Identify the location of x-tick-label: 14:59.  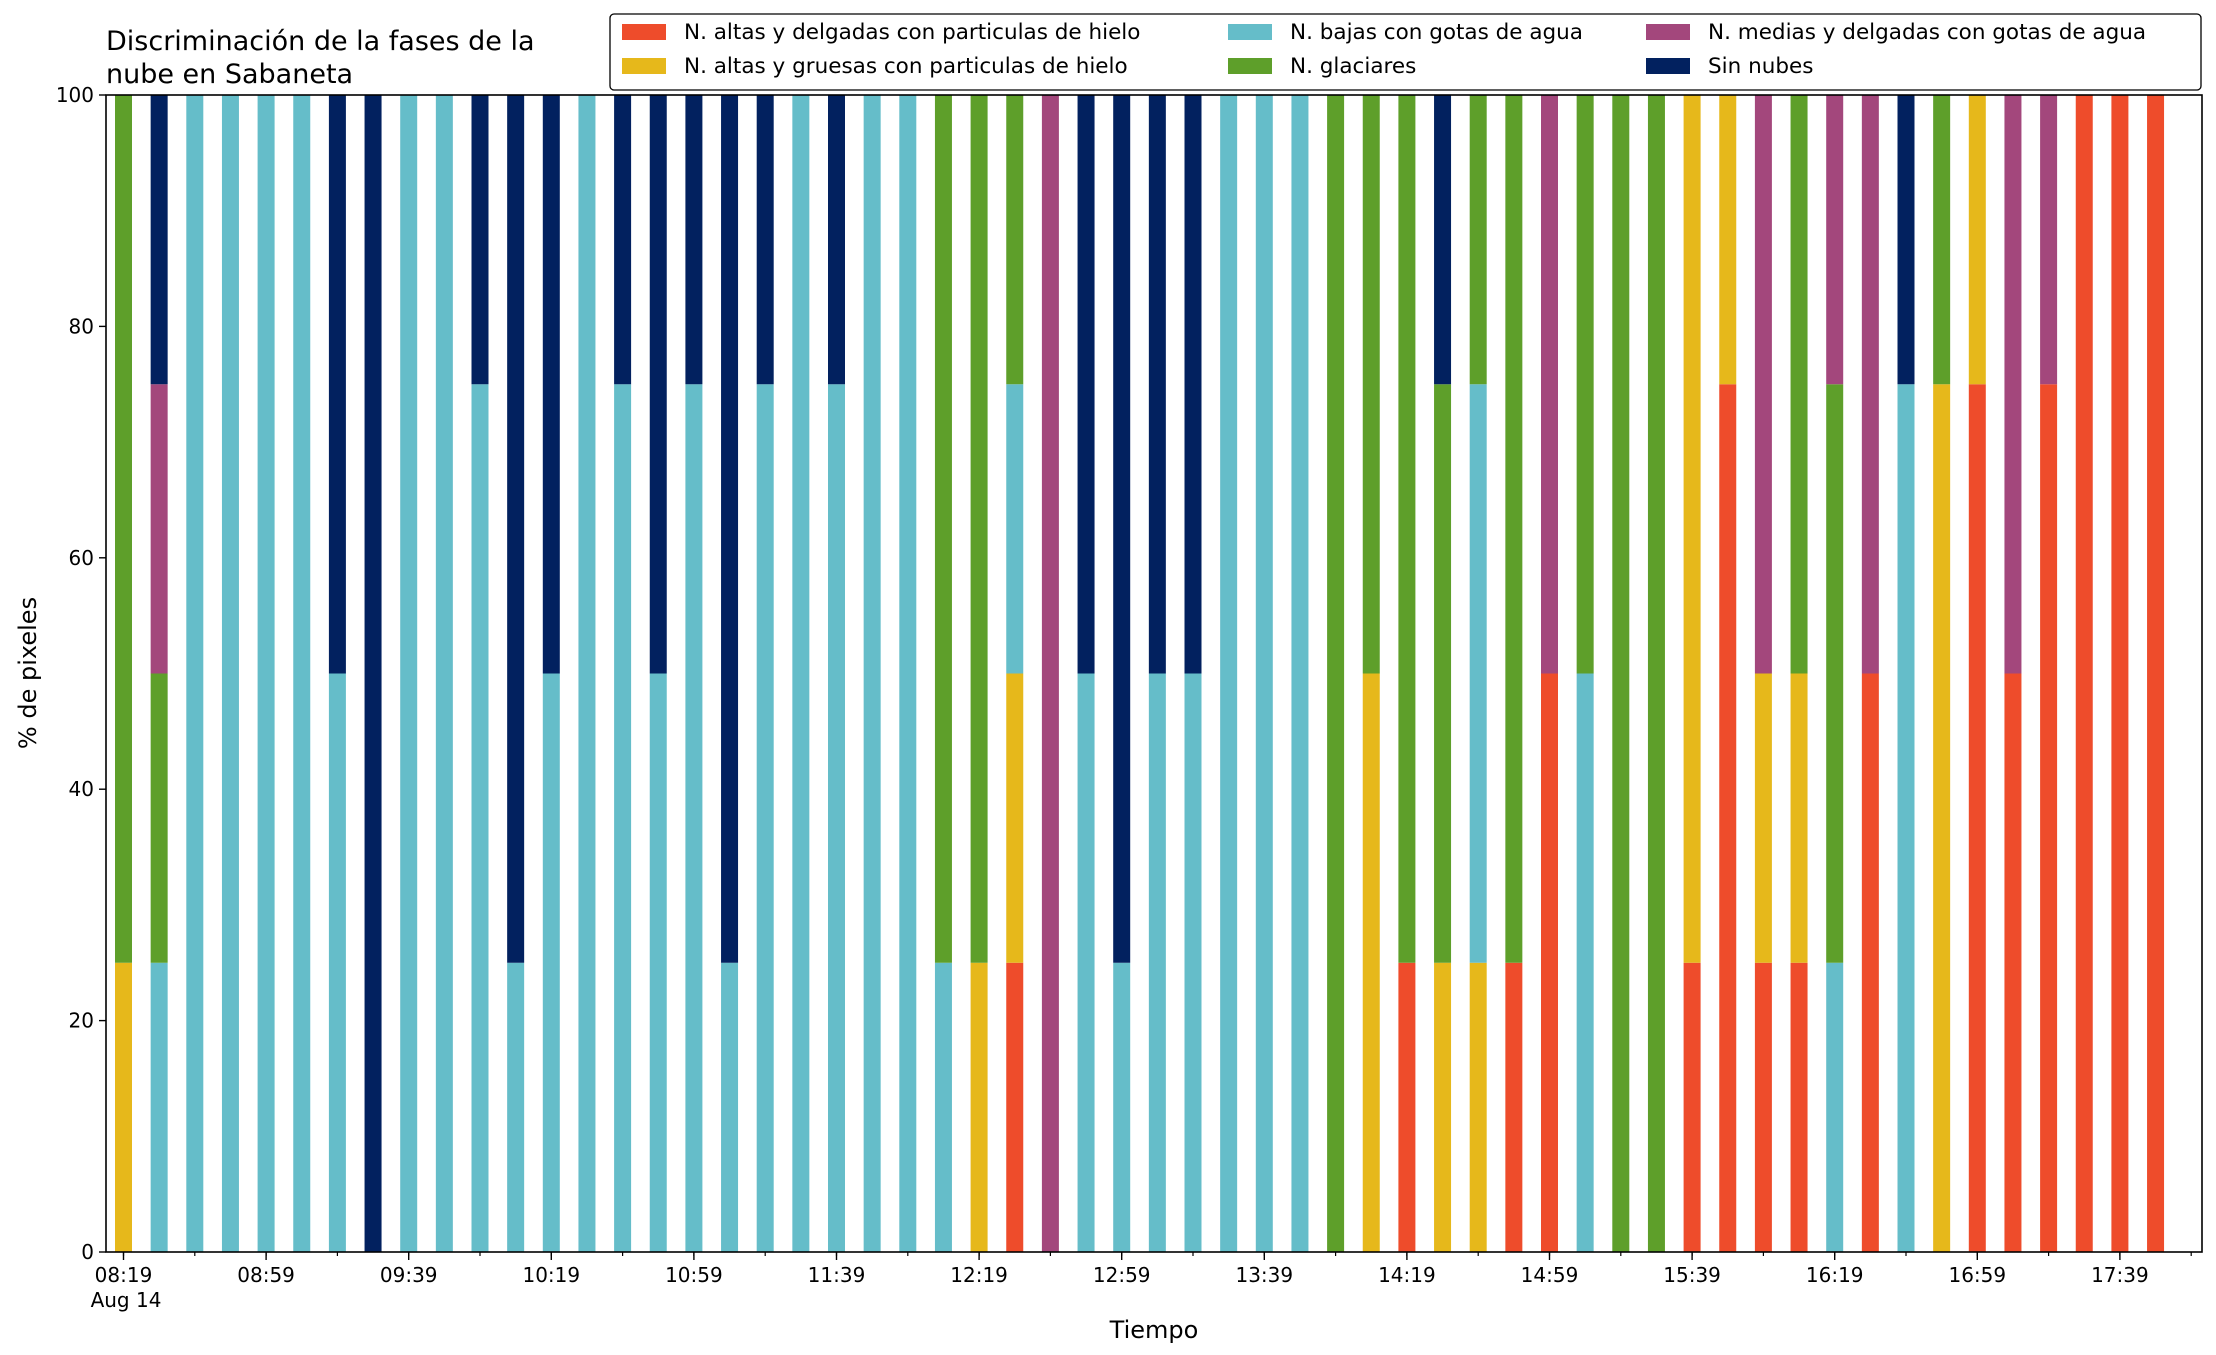
(1550, 1275).